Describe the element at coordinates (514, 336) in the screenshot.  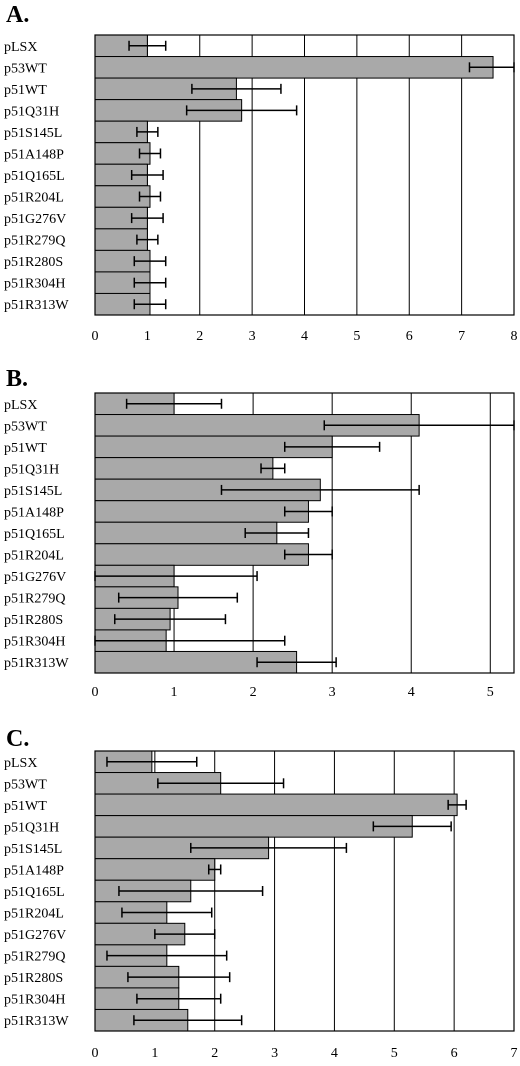
I see `x-tick-label: 8` at that location.